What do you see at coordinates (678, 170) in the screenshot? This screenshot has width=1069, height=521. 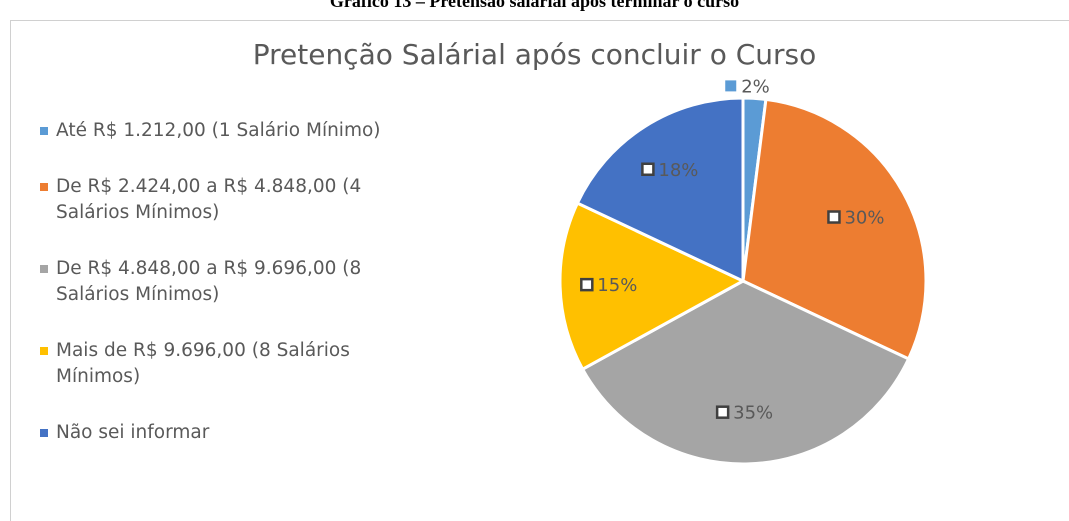 I see `data-label: 18%` at bounding box center [678, 170].